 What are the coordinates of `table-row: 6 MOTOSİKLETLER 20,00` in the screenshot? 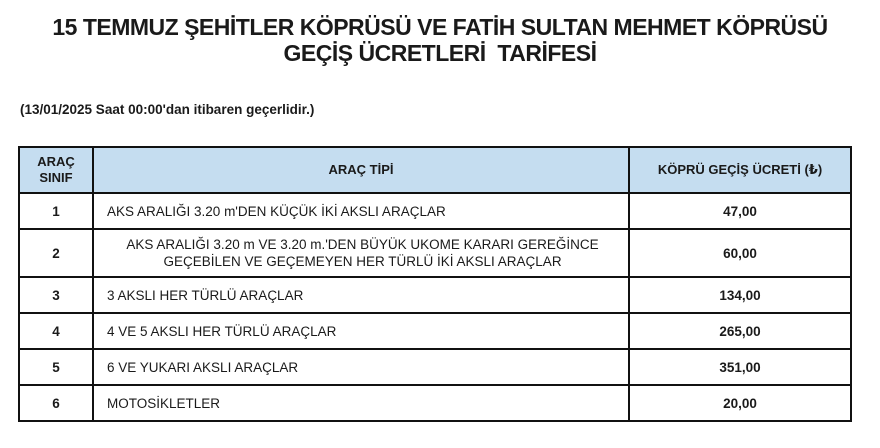 It's located at (435, 403).